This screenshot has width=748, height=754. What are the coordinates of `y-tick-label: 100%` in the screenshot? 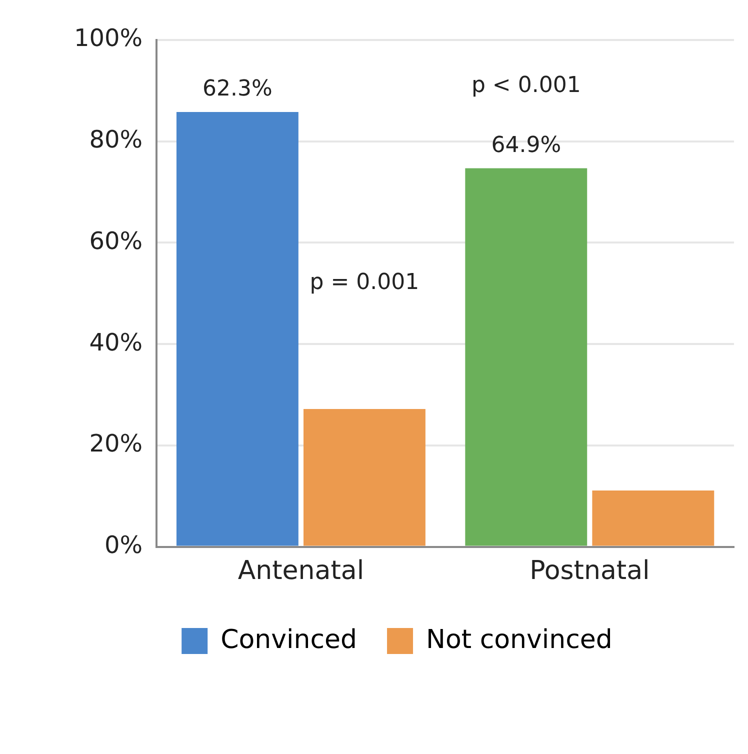 It's located at (108, 38).